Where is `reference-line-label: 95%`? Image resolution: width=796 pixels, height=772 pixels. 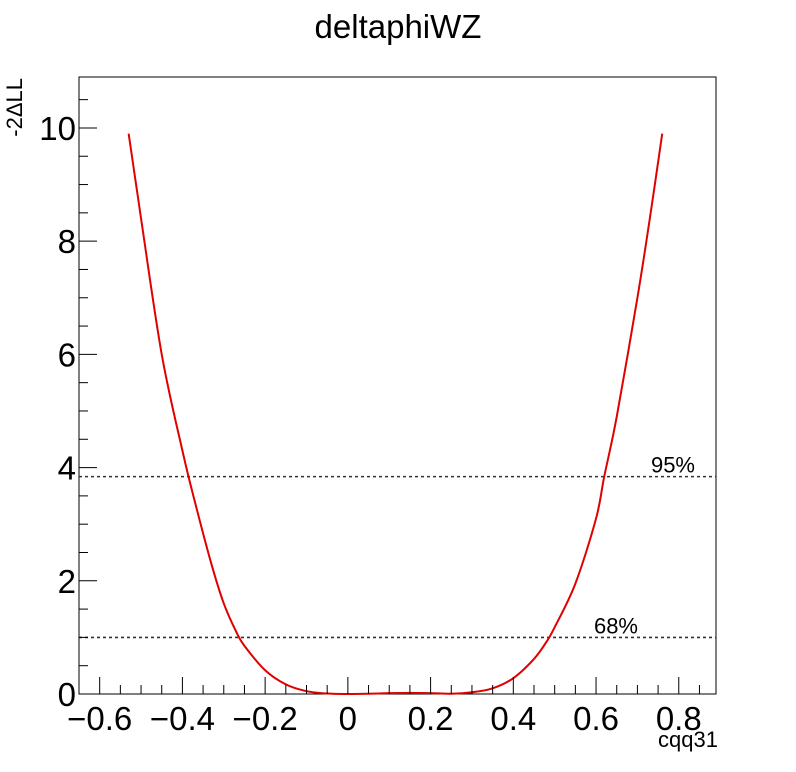
reference-line-label: 95% is located at coordinates (673, 465).